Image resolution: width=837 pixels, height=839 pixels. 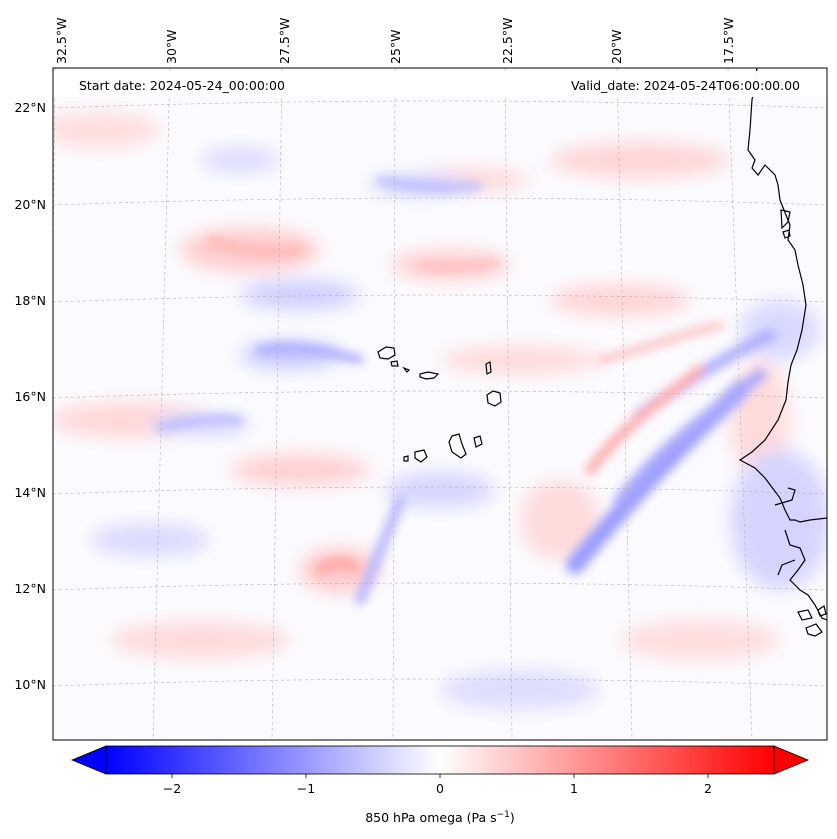 I want to click on cape-verde-islands, so click(x=439, y=404).